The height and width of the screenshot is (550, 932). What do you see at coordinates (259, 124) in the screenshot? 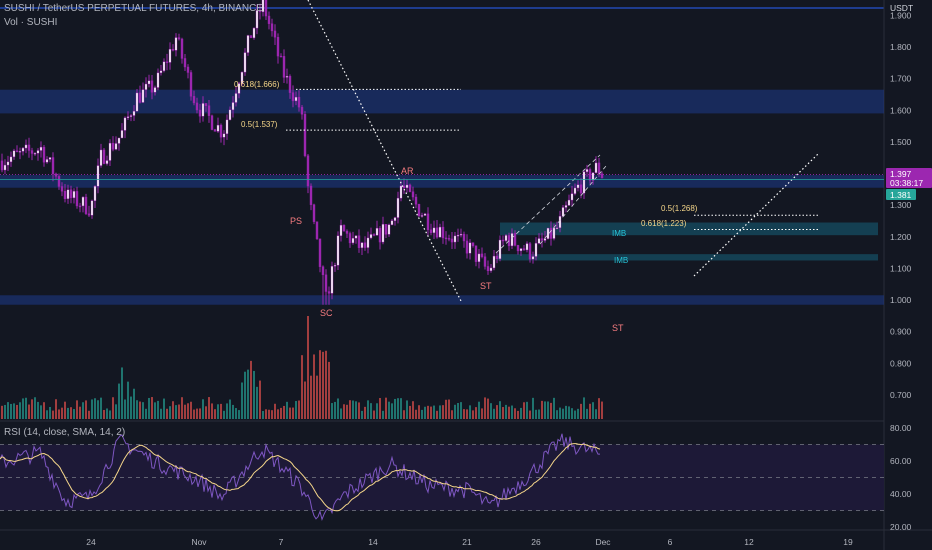
I see `fib-5-top-label: 0.5(1.537)` at bounding box center [259, 124].